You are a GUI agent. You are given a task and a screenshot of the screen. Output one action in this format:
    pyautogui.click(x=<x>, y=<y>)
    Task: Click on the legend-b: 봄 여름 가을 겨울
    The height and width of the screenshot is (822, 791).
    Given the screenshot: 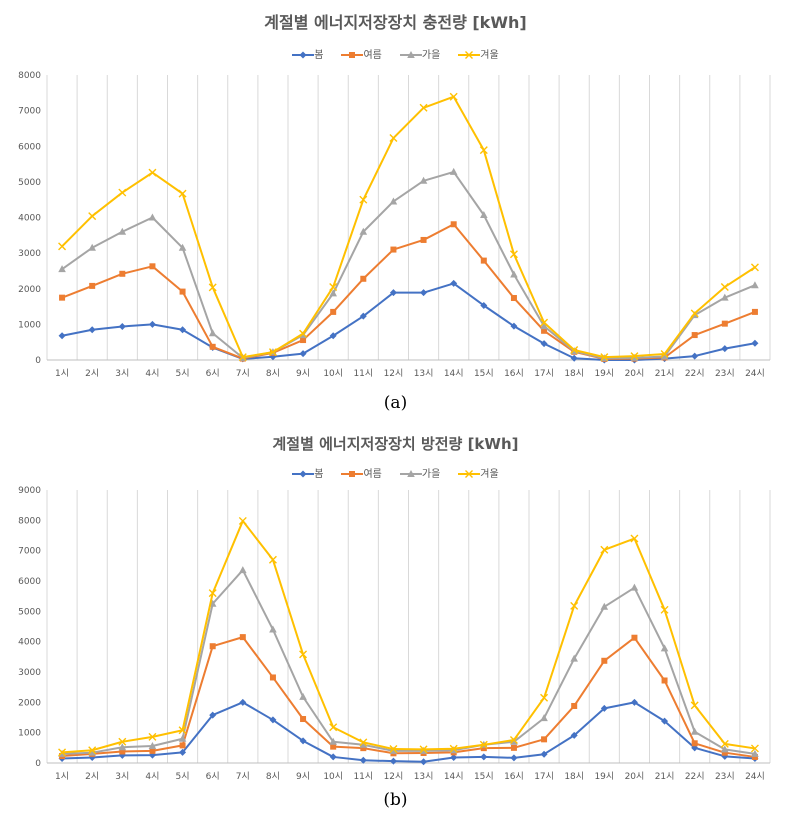 What is the action you would take?
    pyautogui.click(x=395, y=472)
    